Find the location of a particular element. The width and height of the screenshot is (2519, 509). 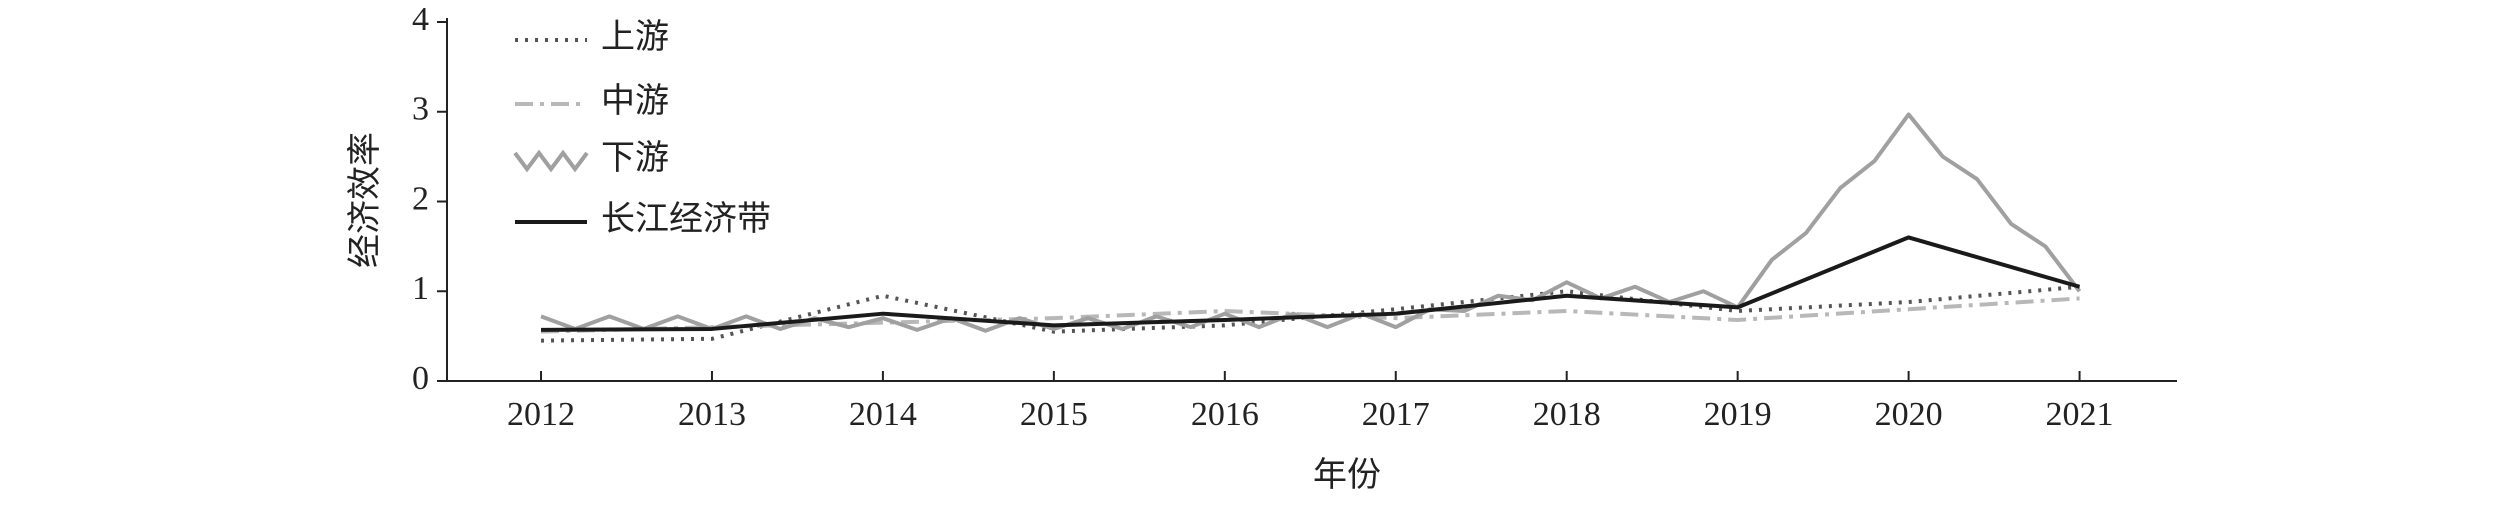

x-tick-label: 2013 is located at coordinates (712, 414).